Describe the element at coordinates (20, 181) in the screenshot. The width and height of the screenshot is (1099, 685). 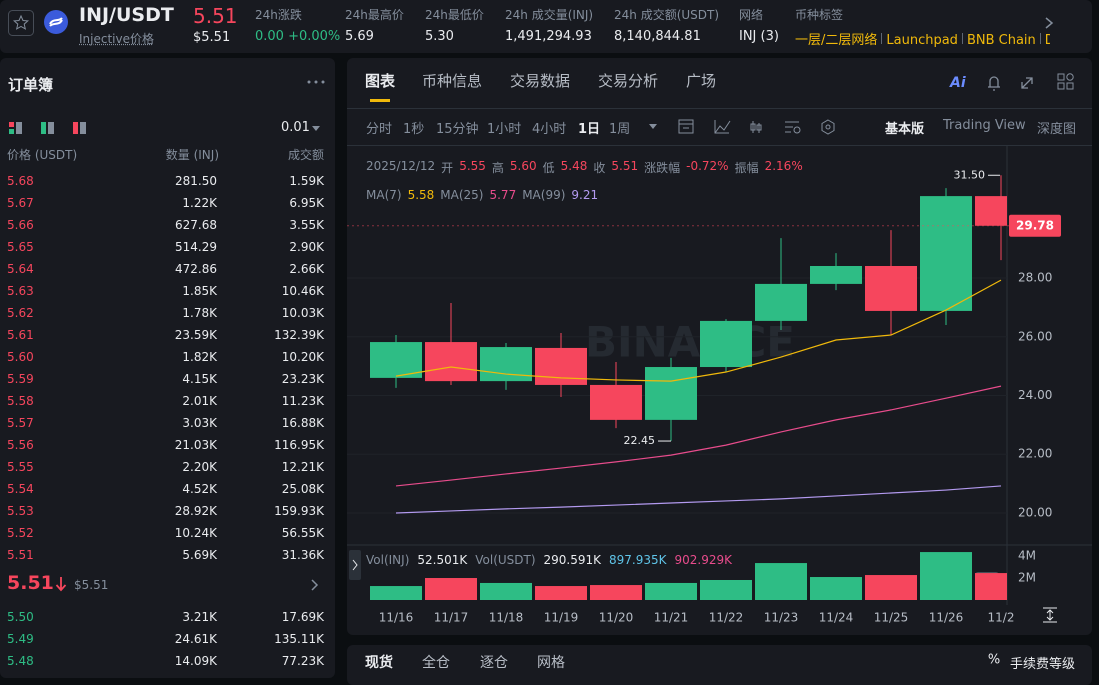
I see `row-price: 5.68` at that location.